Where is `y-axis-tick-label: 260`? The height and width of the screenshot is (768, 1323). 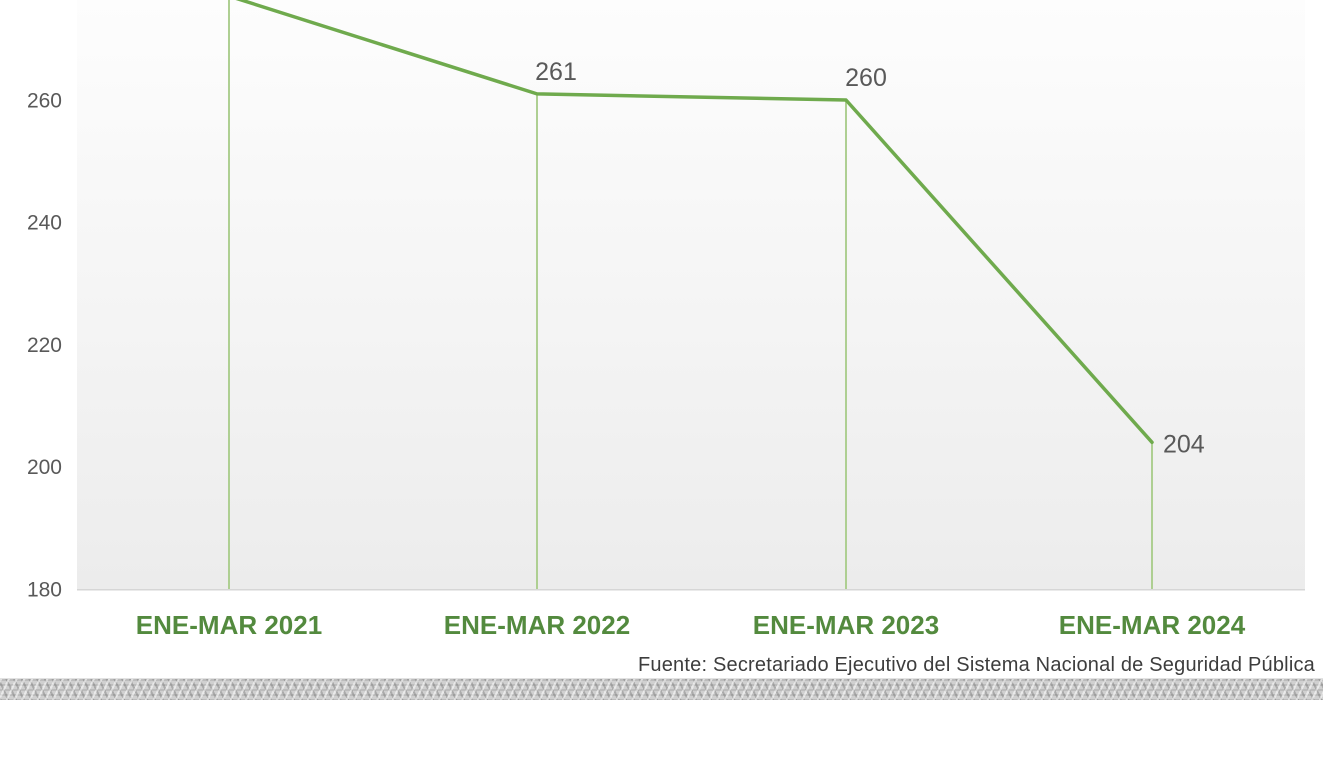 y-axis-tick-label: 260 is located at coordinates (44, 100).